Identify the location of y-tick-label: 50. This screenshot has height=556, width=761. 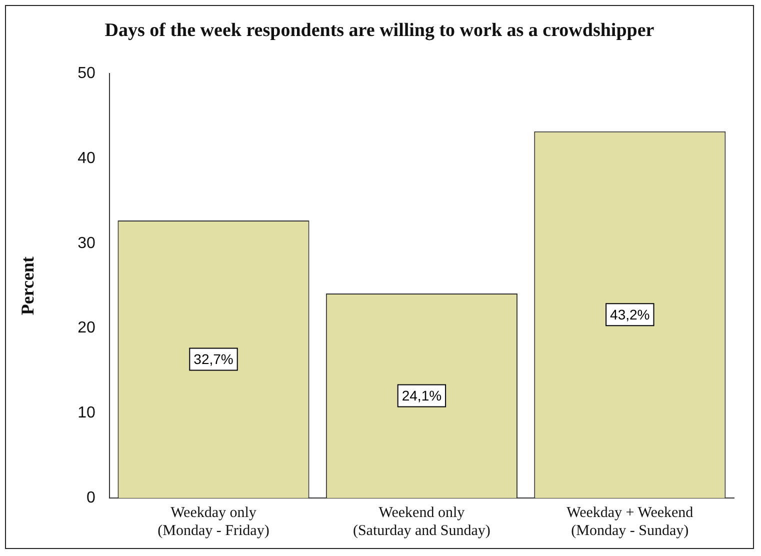
(87, 73).